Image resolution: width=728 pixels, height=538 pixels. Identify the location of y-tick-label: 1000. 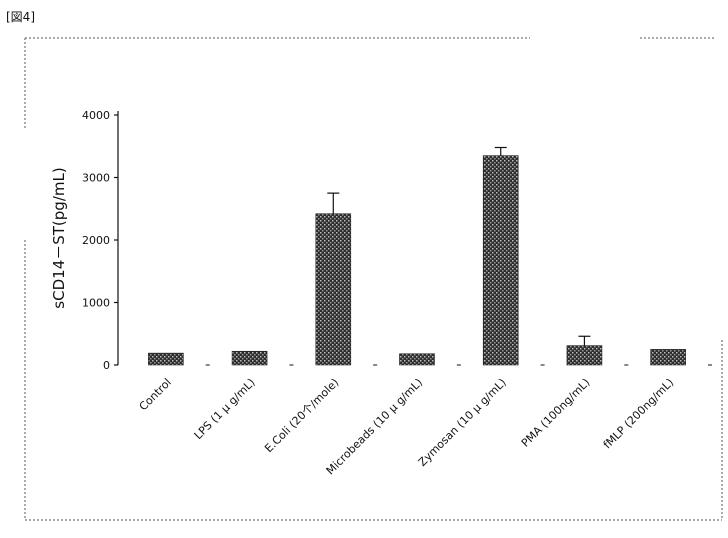
(96, 303).